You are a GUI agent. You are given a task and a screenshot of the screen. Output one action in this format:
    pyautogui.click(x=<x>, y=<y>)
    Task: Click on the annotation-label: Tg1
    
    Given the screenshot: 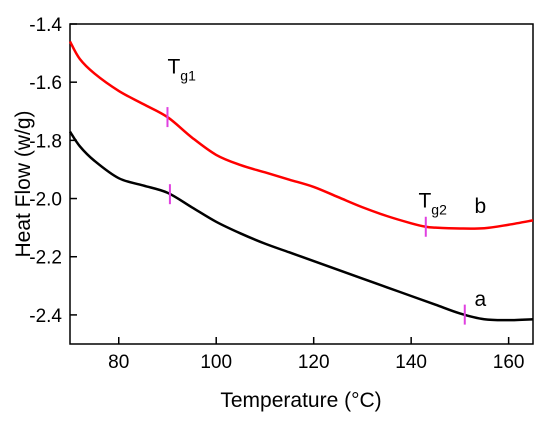 What is the action you would take?
    pyautogui.click(x=181, y=69)
    